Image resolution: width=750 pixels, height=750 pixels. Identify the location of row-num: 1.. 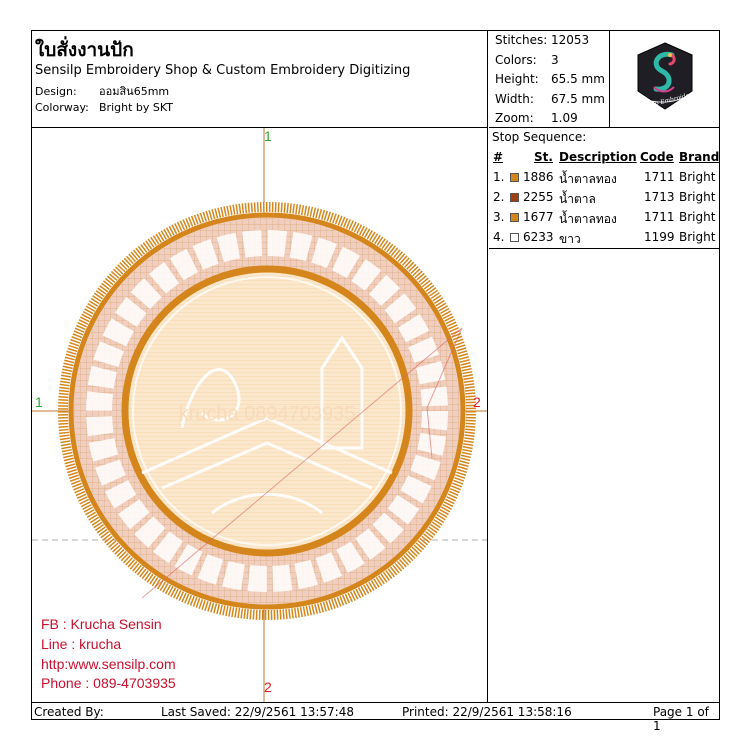
(499, 177).